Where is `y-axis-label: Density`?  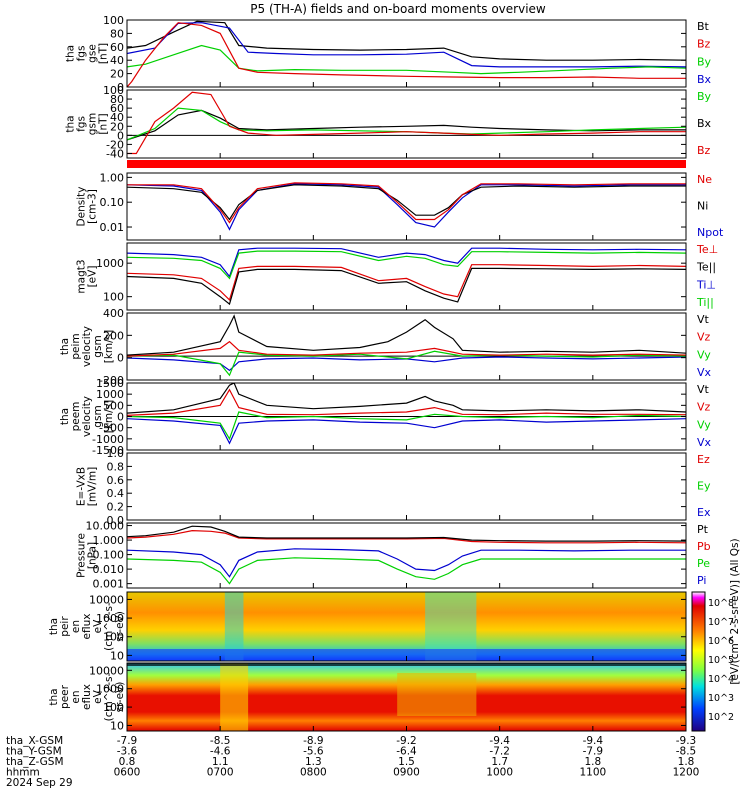
y-axis-label: Density is located at coordinates (82, 207).